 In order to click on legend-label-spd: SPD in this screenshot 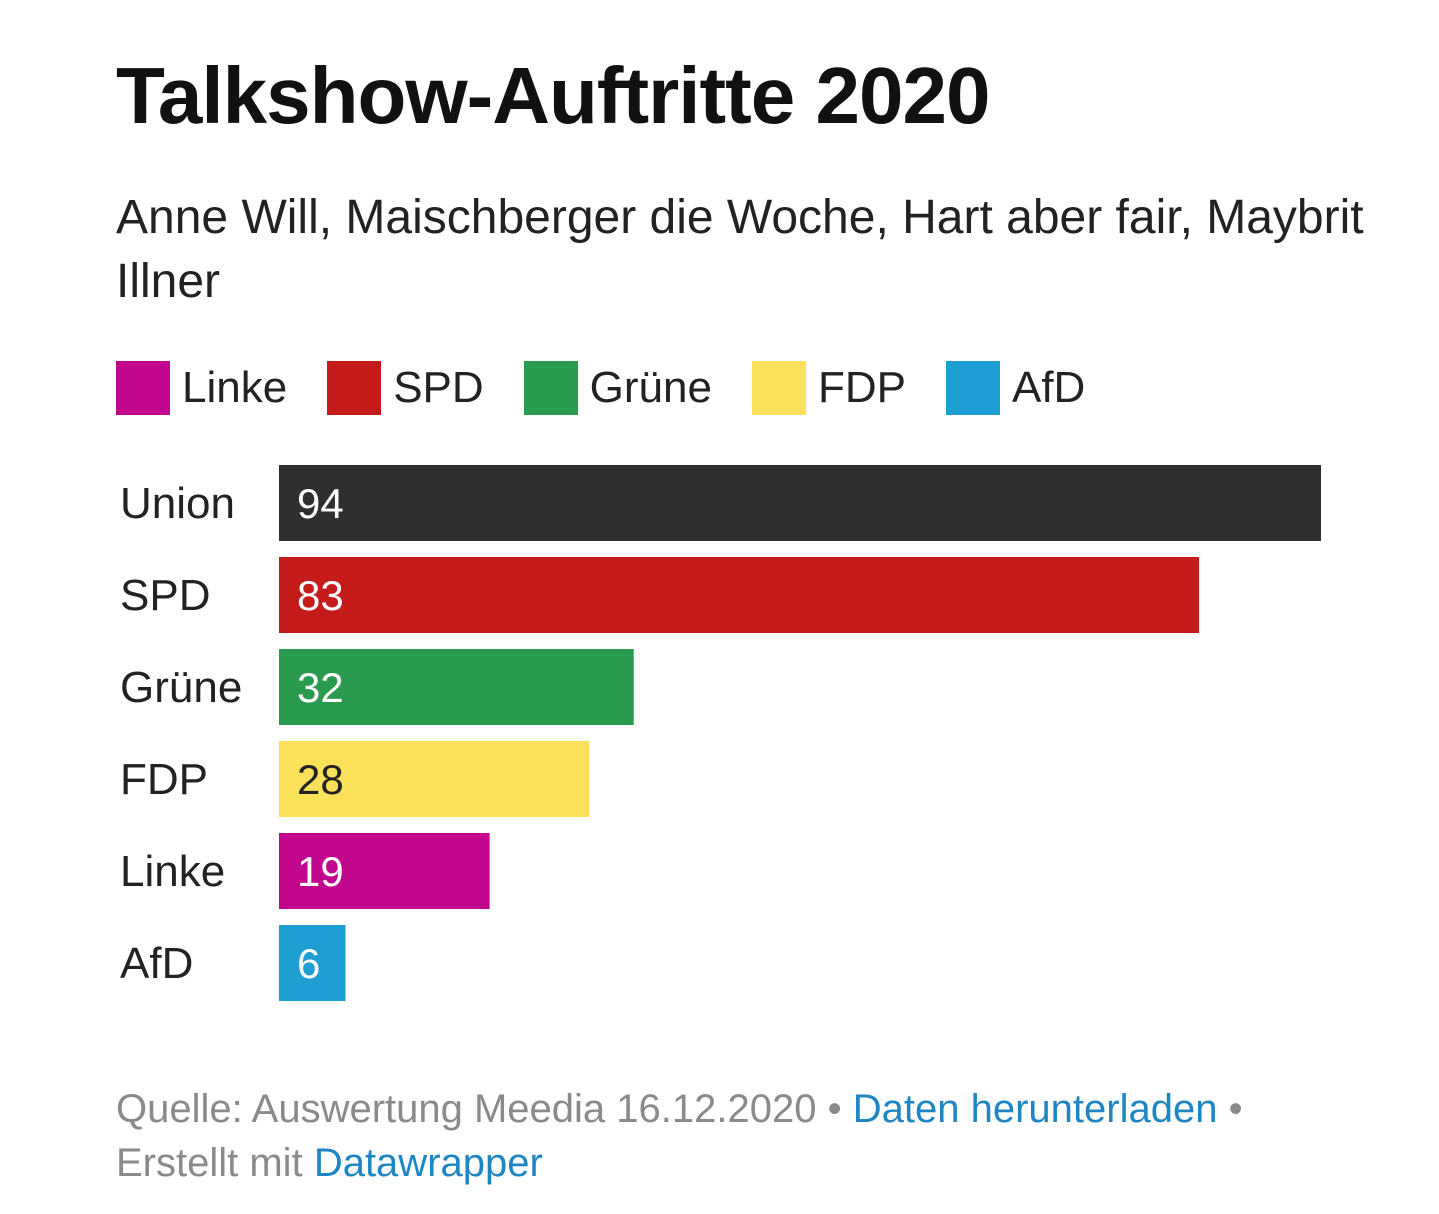, I will do `click(438, 387)`.